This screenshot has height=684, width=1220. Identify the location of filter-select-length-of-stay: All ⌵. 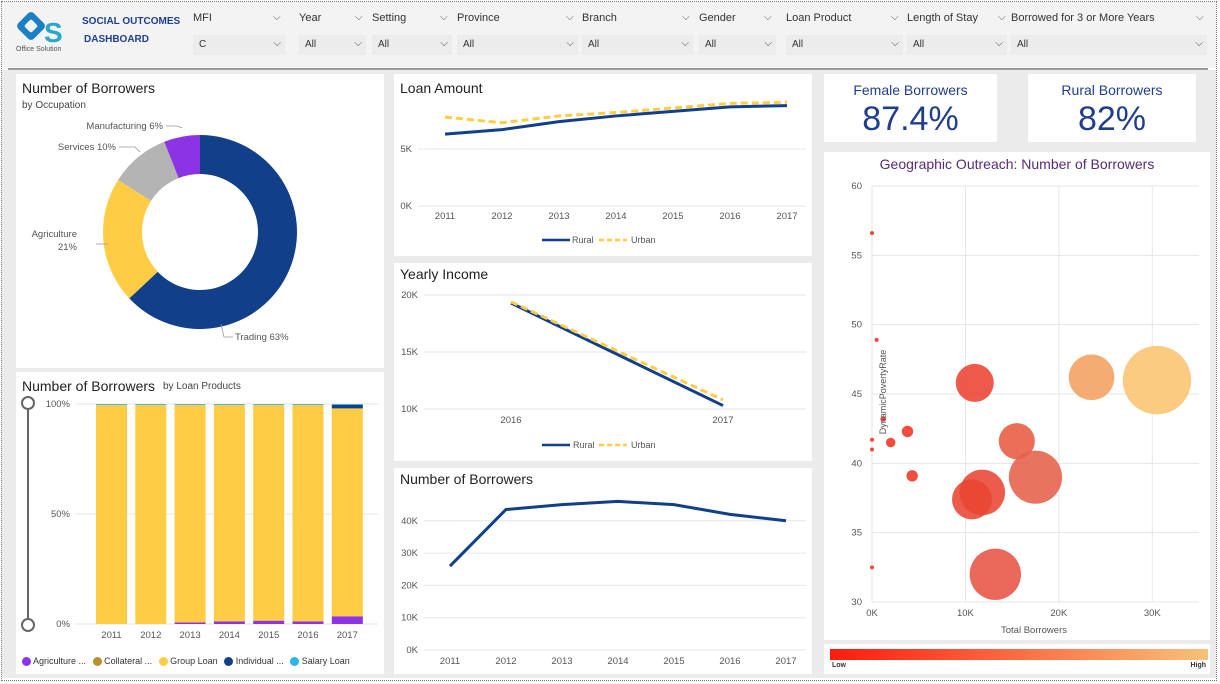
(957, 45).